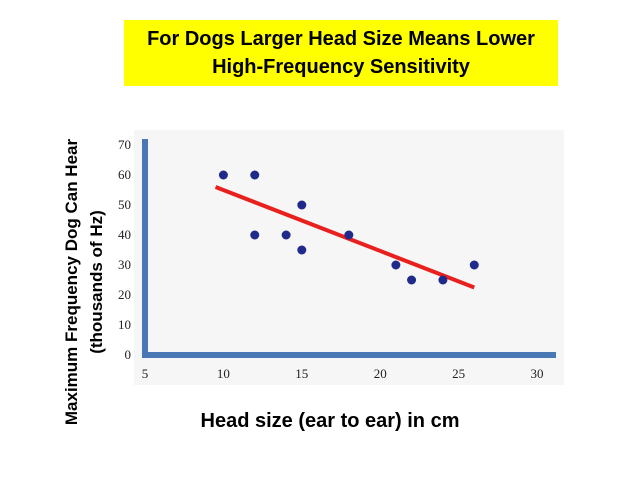 The height and width of the screenshot is (479, 639). What do you see at coordinates (124, 204) in the screenshot?
I see `y-tick-label: 50` at bounding box center [124, 204].